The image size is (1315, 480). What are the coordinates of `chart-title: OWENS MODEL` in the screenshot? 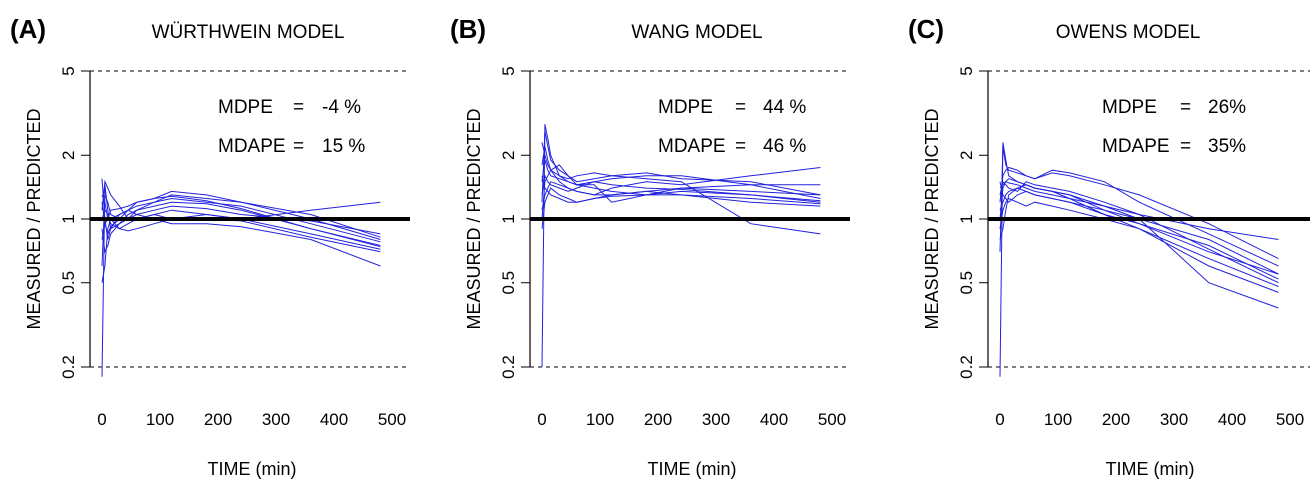 It's located at (1128, 32).